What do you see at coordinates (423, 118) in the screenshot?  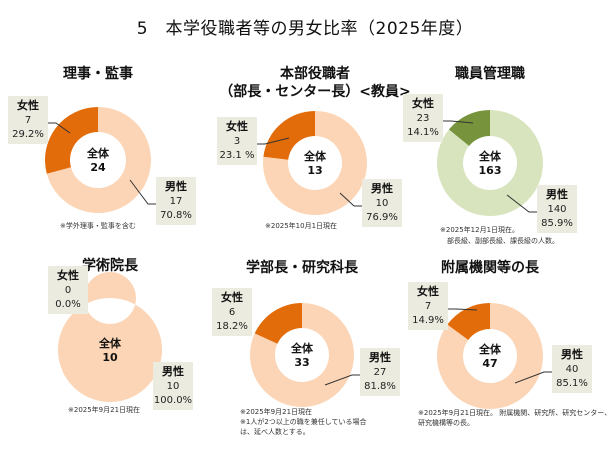 I see `label-count: 23` at bounding box center [423, 118].